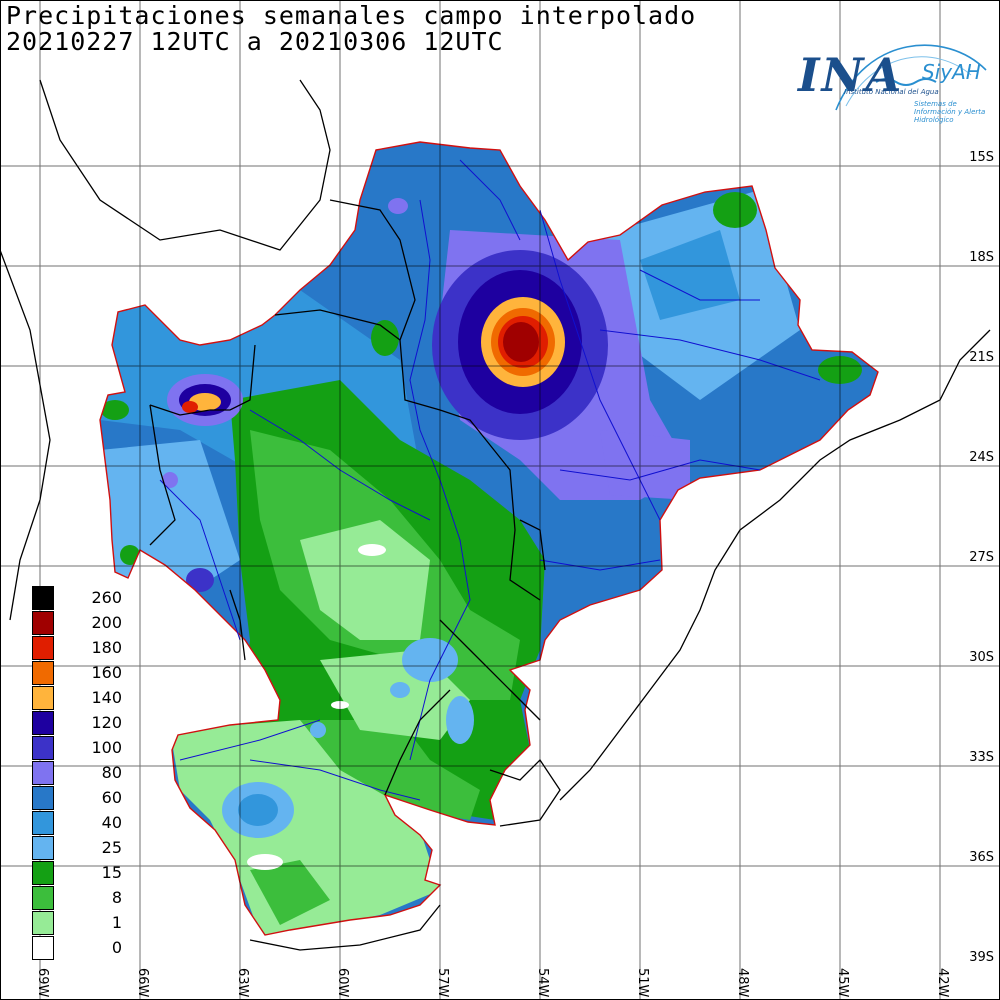 The width and height of the screenshot is (1000, 1000). What do you see at coordinates (116, 947) in the screenshot?
I see `legend-label: 0` at bounding box center [116, 947].